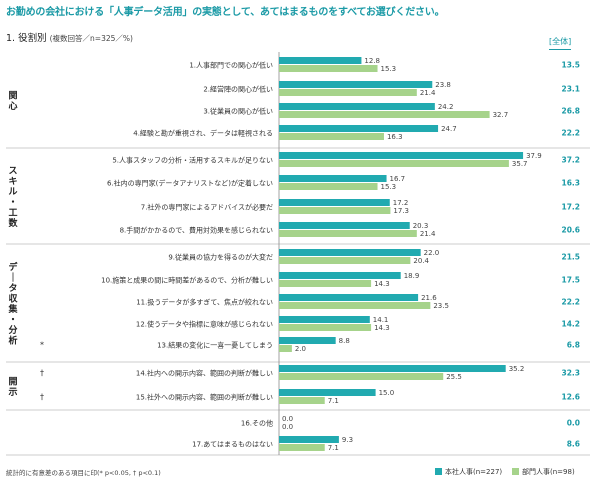 The height and width of the screenshot is (486, 596). I want to click on value-label-honsha-11: 21.6, so click(429, 298).